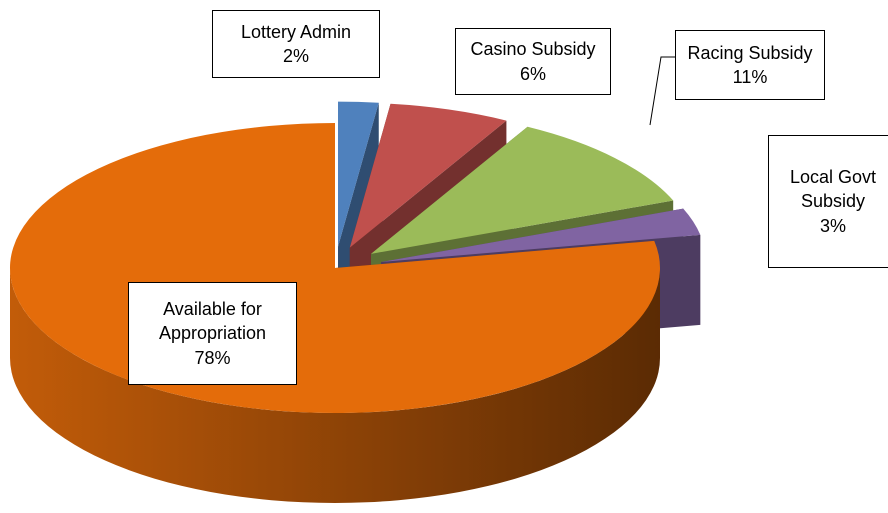  Describe the element at coordinates (833, 189) in the screenshot. I see `label-name: Local Govt Subsidy` at that location.